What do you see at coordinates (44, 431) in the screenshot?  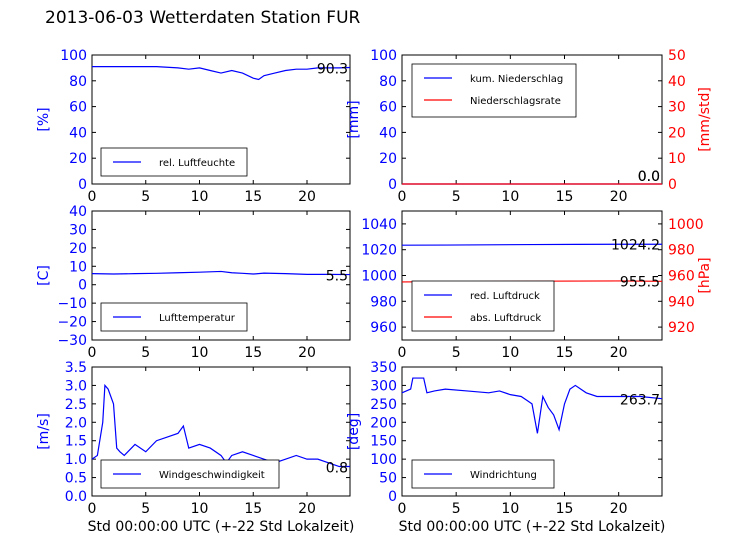 I see `y-axis-label: [m/s]` at bounding box center [44, 431].